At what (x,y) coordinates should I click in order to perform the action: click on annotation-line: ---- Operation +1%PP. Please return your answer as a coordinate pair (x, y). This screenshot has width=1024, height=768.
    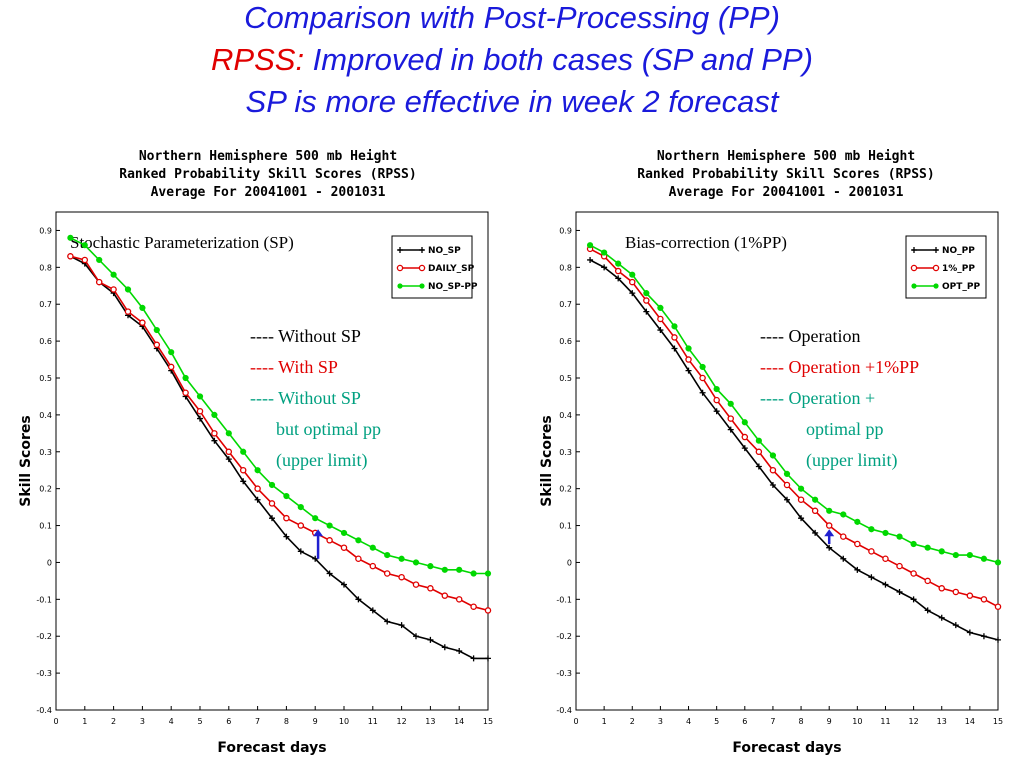
    Looking at the image, I should click on (839, 367).